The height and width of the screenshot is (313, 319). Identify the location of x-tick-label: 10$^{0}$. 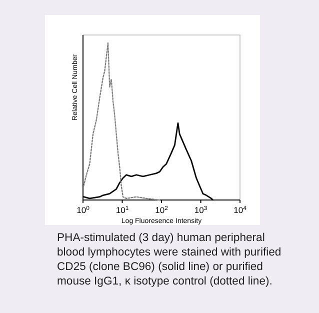
(83, 210).